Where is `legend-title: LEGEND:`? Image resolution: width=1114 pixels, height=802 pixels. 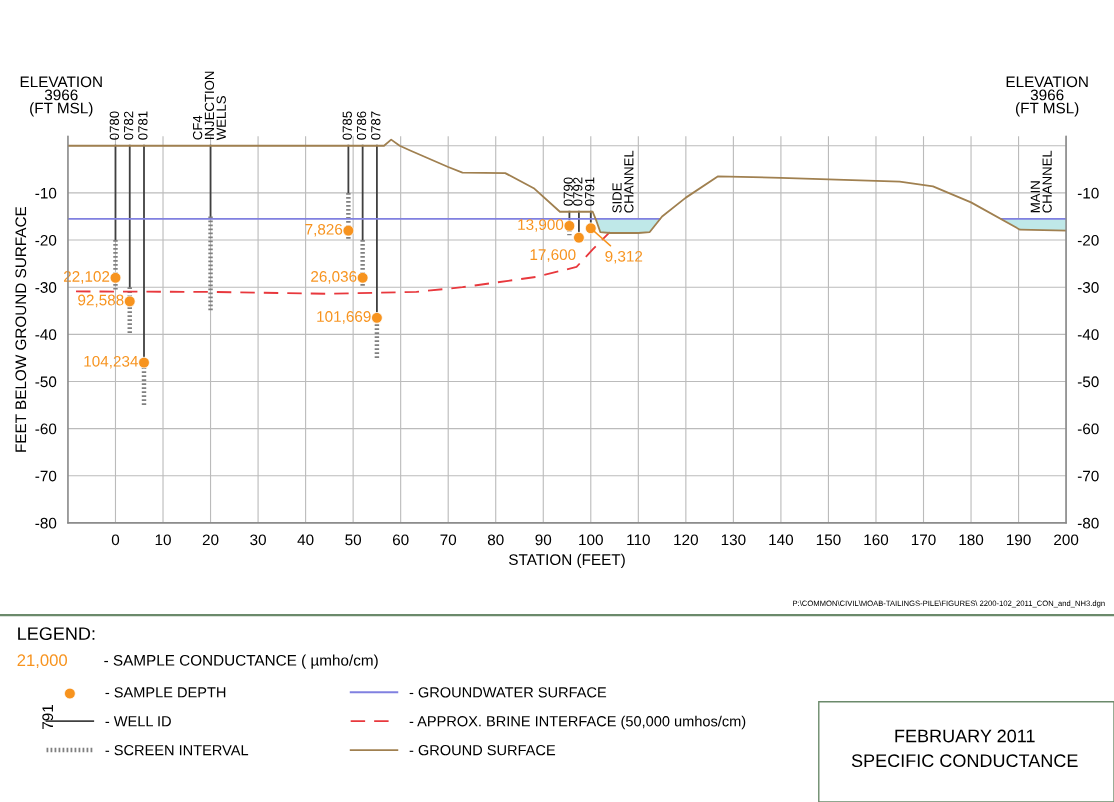 legend-title: LEGEND: is located at coordinates (56, 634).